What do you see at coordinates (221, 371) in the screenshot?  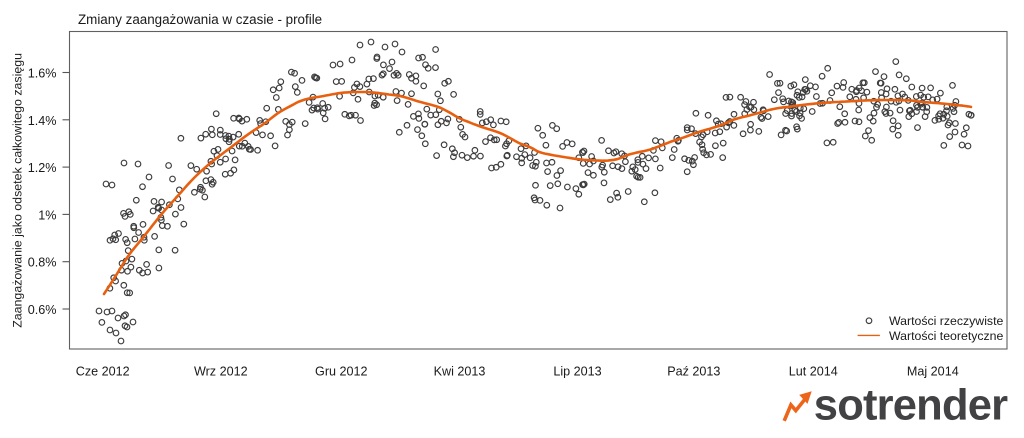 I see `svg-text: Wrz 2012` at bounding box center [221, 371].